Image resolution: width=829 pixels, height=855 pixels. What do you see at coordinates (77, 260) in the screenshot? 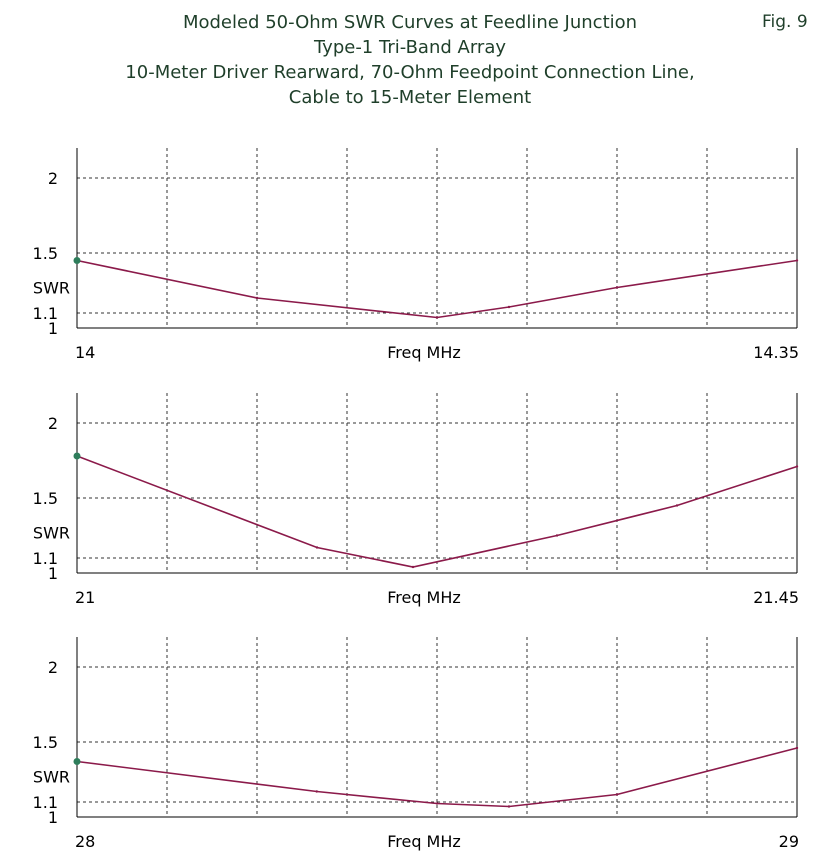
I see `start-marker-20m` at bounding box center [77, 260].